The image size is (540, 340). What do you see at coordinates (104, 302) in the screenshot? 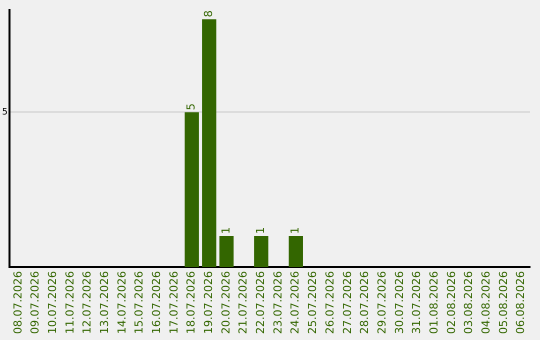
I see `x-tick-label: 13.07.2026` at bounding box center [104, 302].